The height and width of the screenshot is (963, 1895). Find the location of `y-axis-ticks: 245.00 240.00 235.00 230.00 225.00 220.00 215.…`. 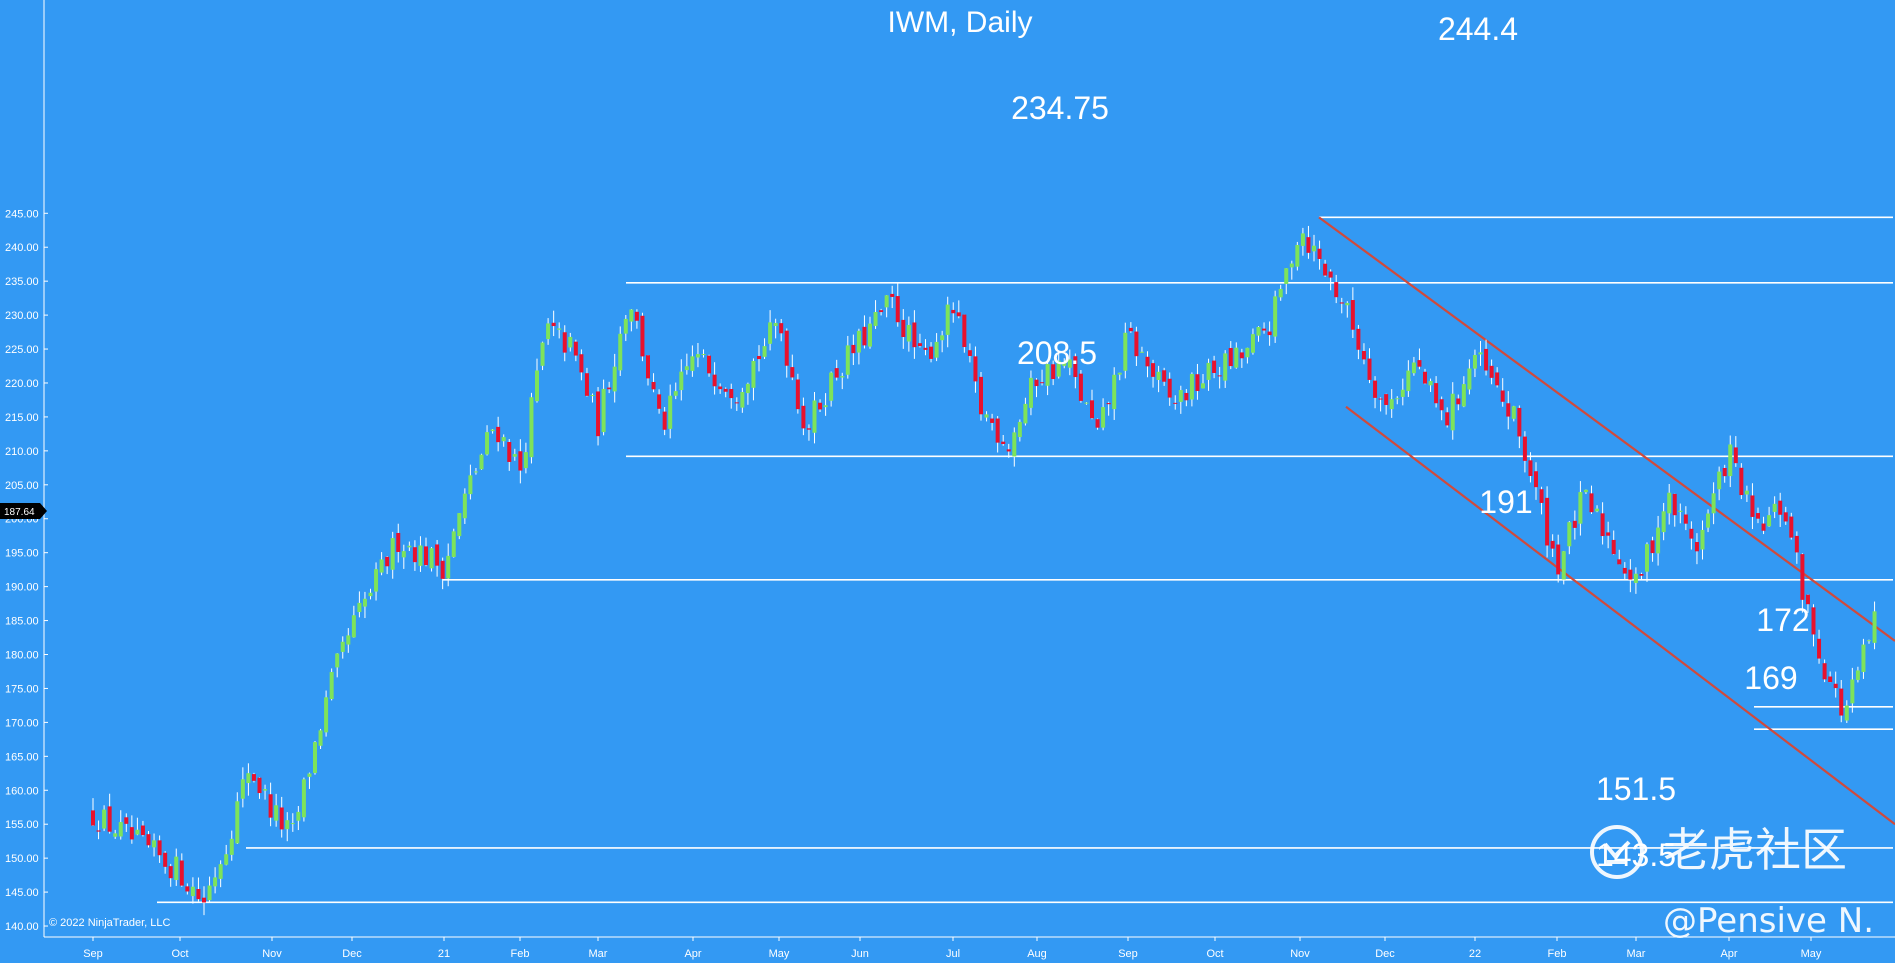

y-axis-ticks: 245.00 240.00 235.00 230.00 225.00 220.00 215.… is located at coordinates (26, 570).